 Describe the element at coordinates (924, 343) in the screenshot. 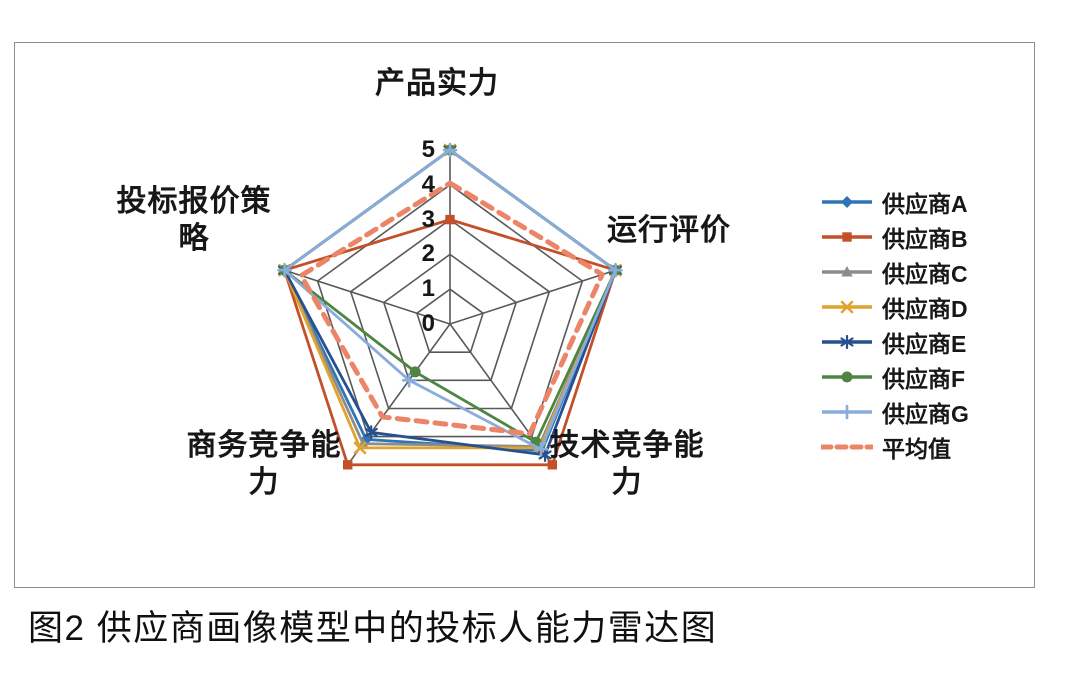

I see `legend-label: 供应商E` at that location.